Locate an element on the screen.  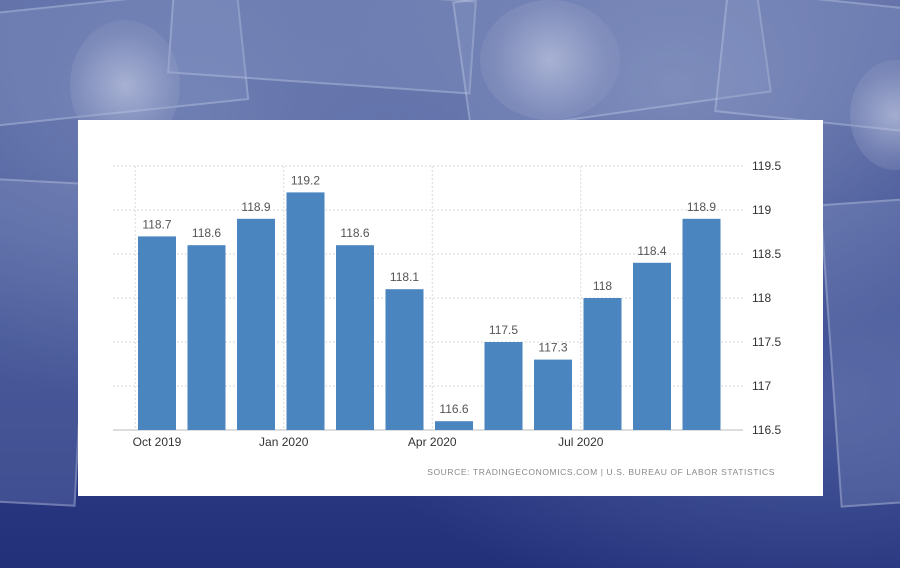
bar-nov-2019 is located at coordinates (206, 337).